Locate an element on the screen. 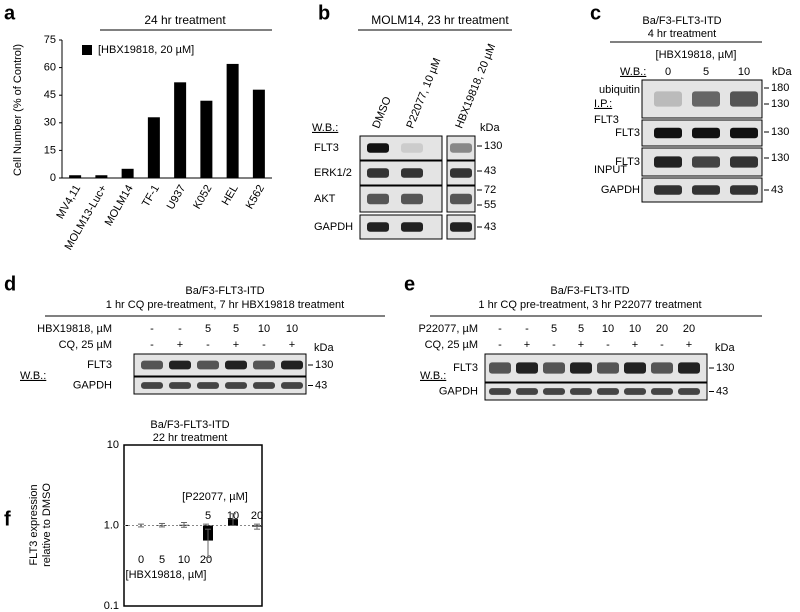  x-tick-label: MV4,11 is located at coordinates (68, 202).